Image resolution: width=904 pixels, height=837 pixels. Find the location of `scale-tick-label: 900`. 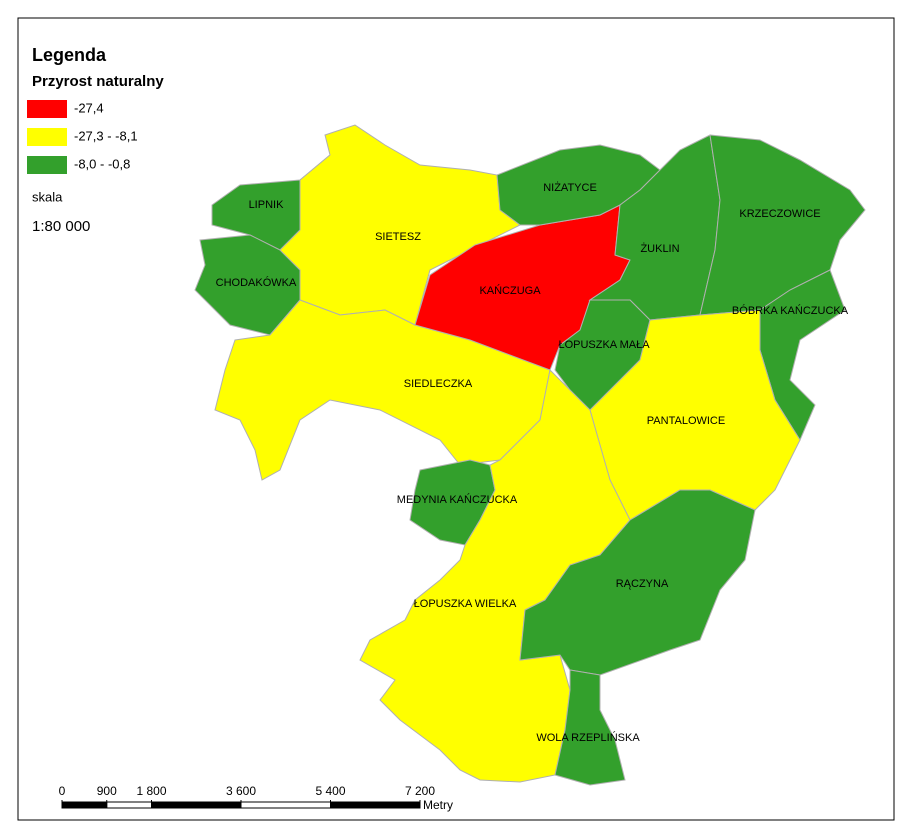

scale-tick-label: 900 is located at coordinates (107, 791).